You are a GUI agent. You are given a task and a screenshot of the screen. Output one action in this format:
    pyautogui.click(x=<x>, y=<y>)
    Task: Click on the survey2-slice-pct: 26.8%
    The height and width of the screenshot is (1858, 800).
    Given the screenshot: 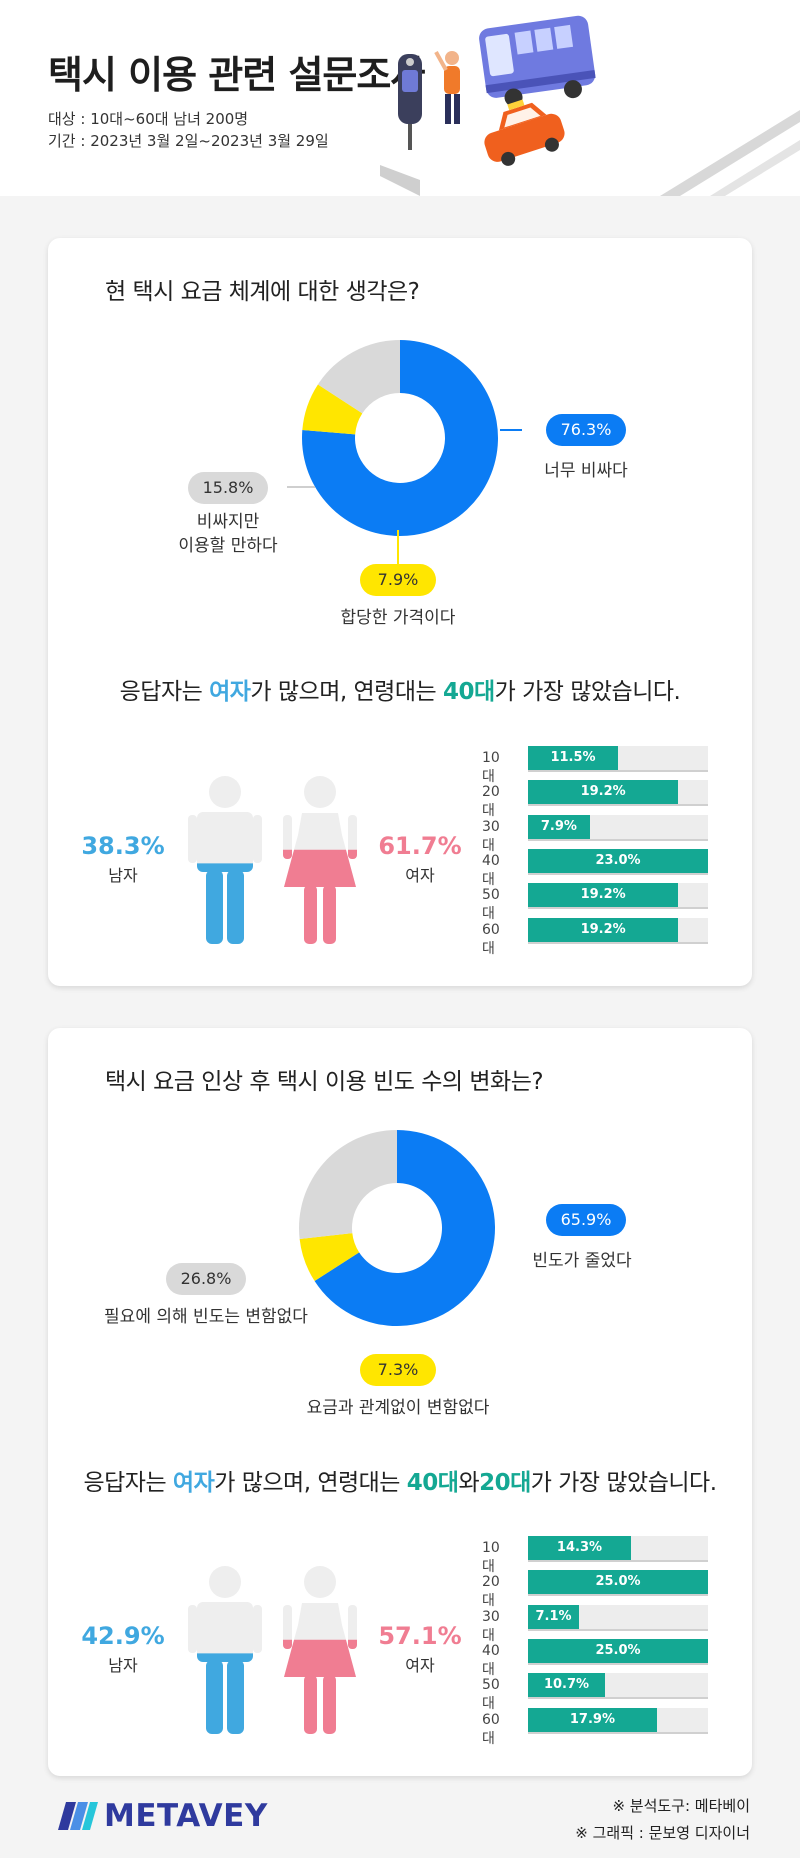 What is the action you would take?
    pyautogui.click(x=206, y=1279)
    